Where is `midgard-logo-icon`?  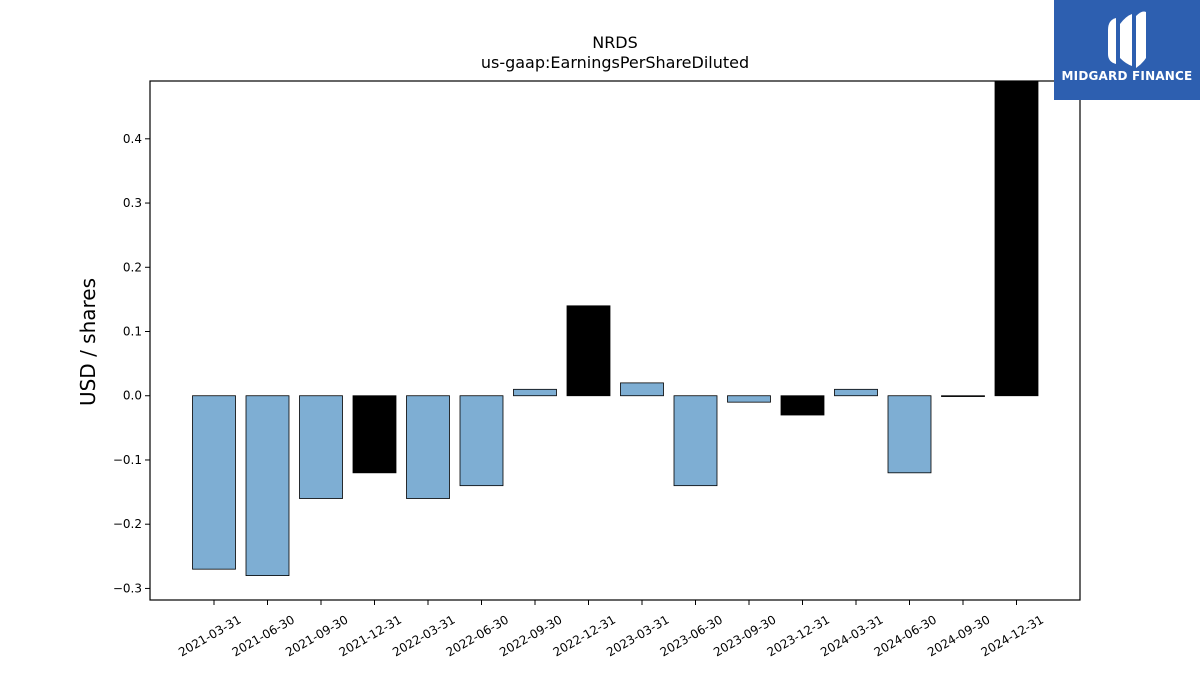
midgard-logo-icon is located at coordinates (1127, 39).